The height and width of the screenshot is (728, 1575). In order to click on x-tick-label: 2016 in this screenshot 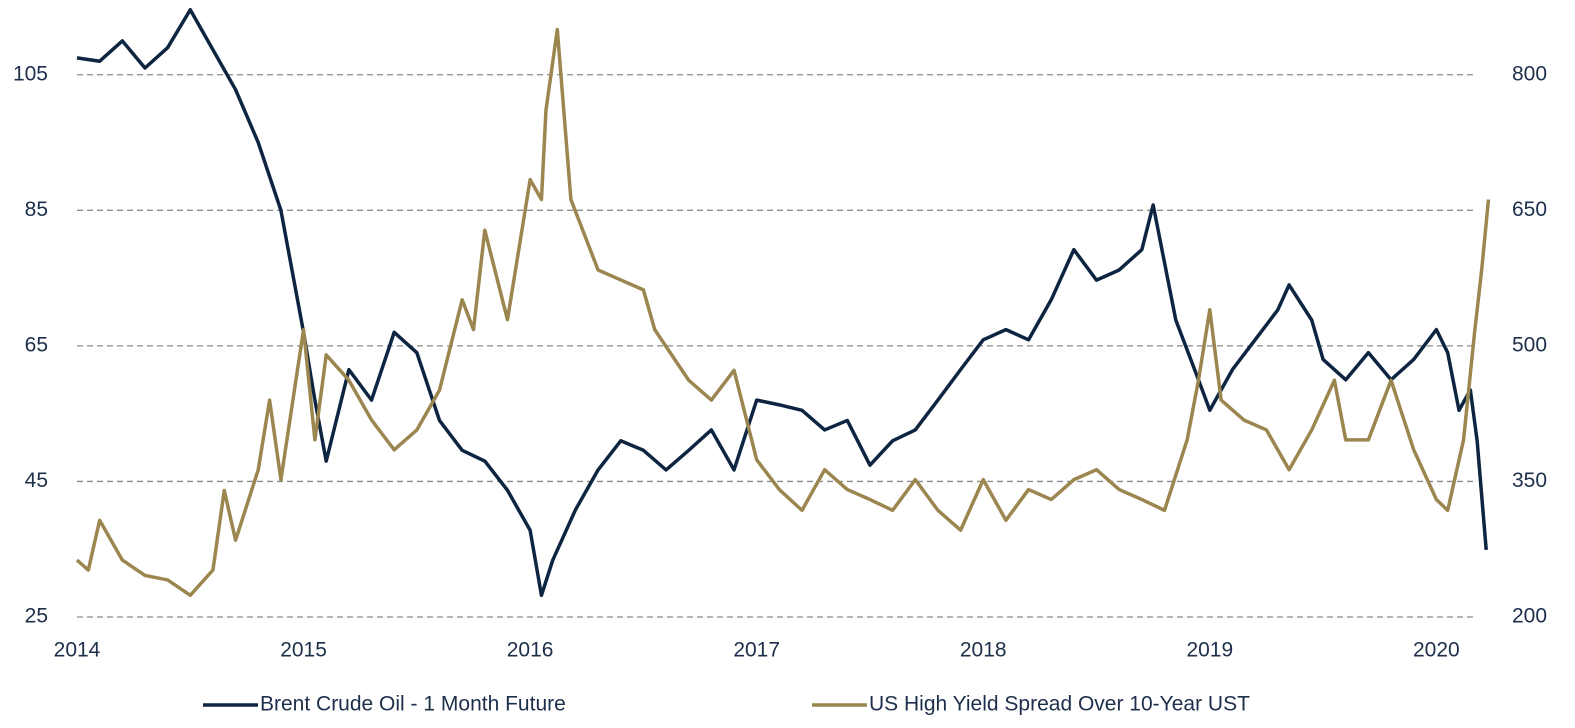, I will do `click(530, 650)`.